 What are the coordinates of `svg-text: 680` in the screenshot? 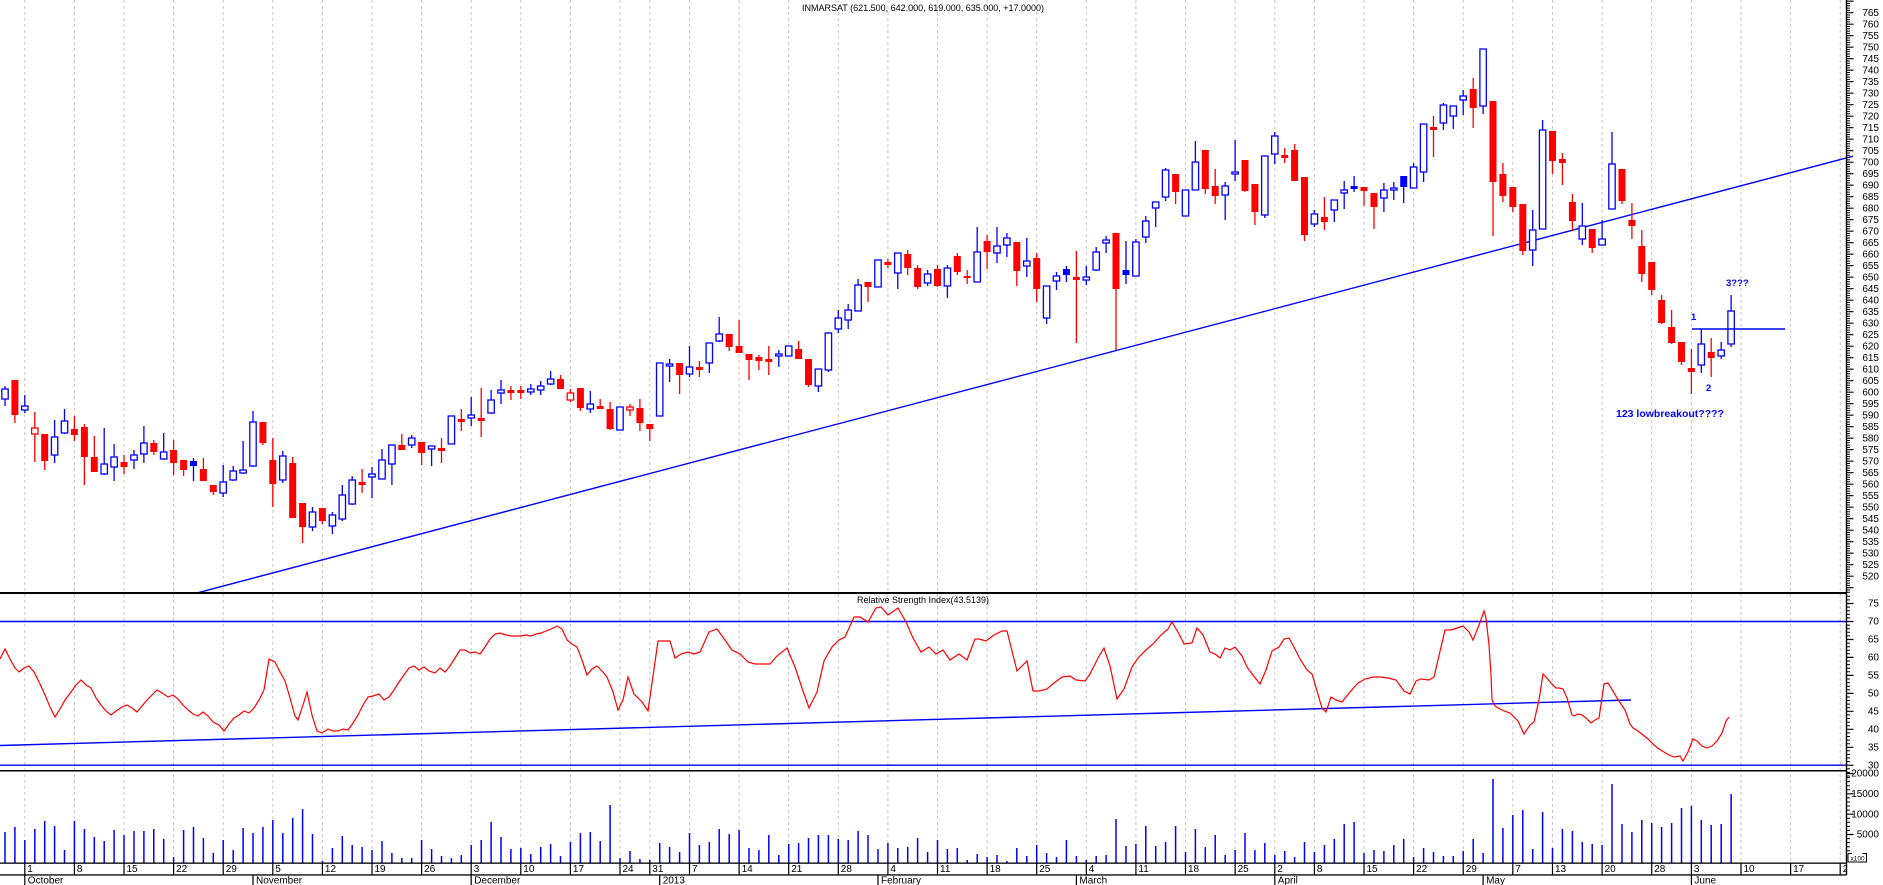 It's located at (1870, 208).